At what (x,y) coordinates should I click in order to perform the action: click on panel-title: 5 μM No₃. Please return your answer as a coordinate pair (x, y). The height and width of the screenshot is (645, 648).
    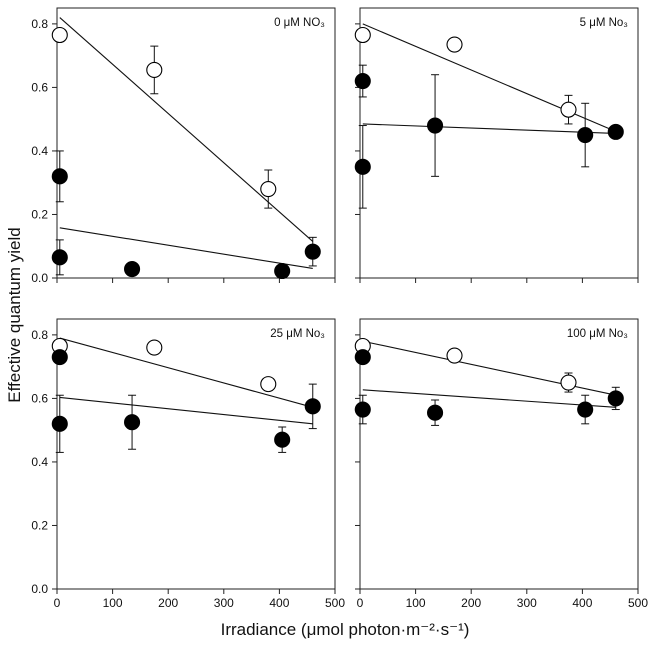
    Looking at the image, I should click on (604, 23).